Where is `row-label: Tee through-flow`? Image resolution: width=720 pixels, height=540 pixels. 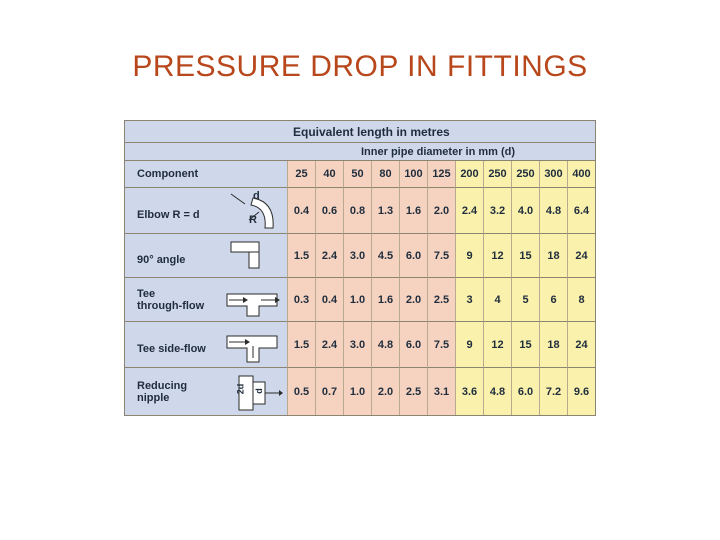 row-label: Tee through-flow is located at coordinates (171, 300).